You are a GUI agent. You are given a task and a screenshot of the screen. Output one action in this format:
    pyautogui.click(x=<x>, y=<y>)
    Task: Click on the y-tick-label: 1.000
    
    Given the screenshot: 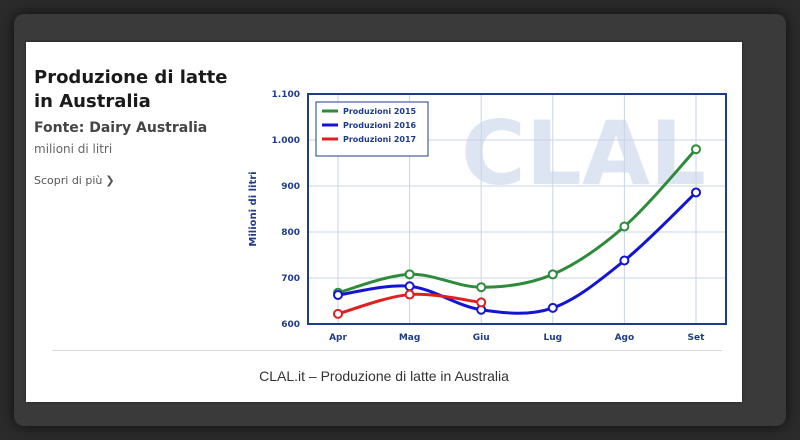 What is the action you would take?
    pyautogui.click(x=286, y=141)
    